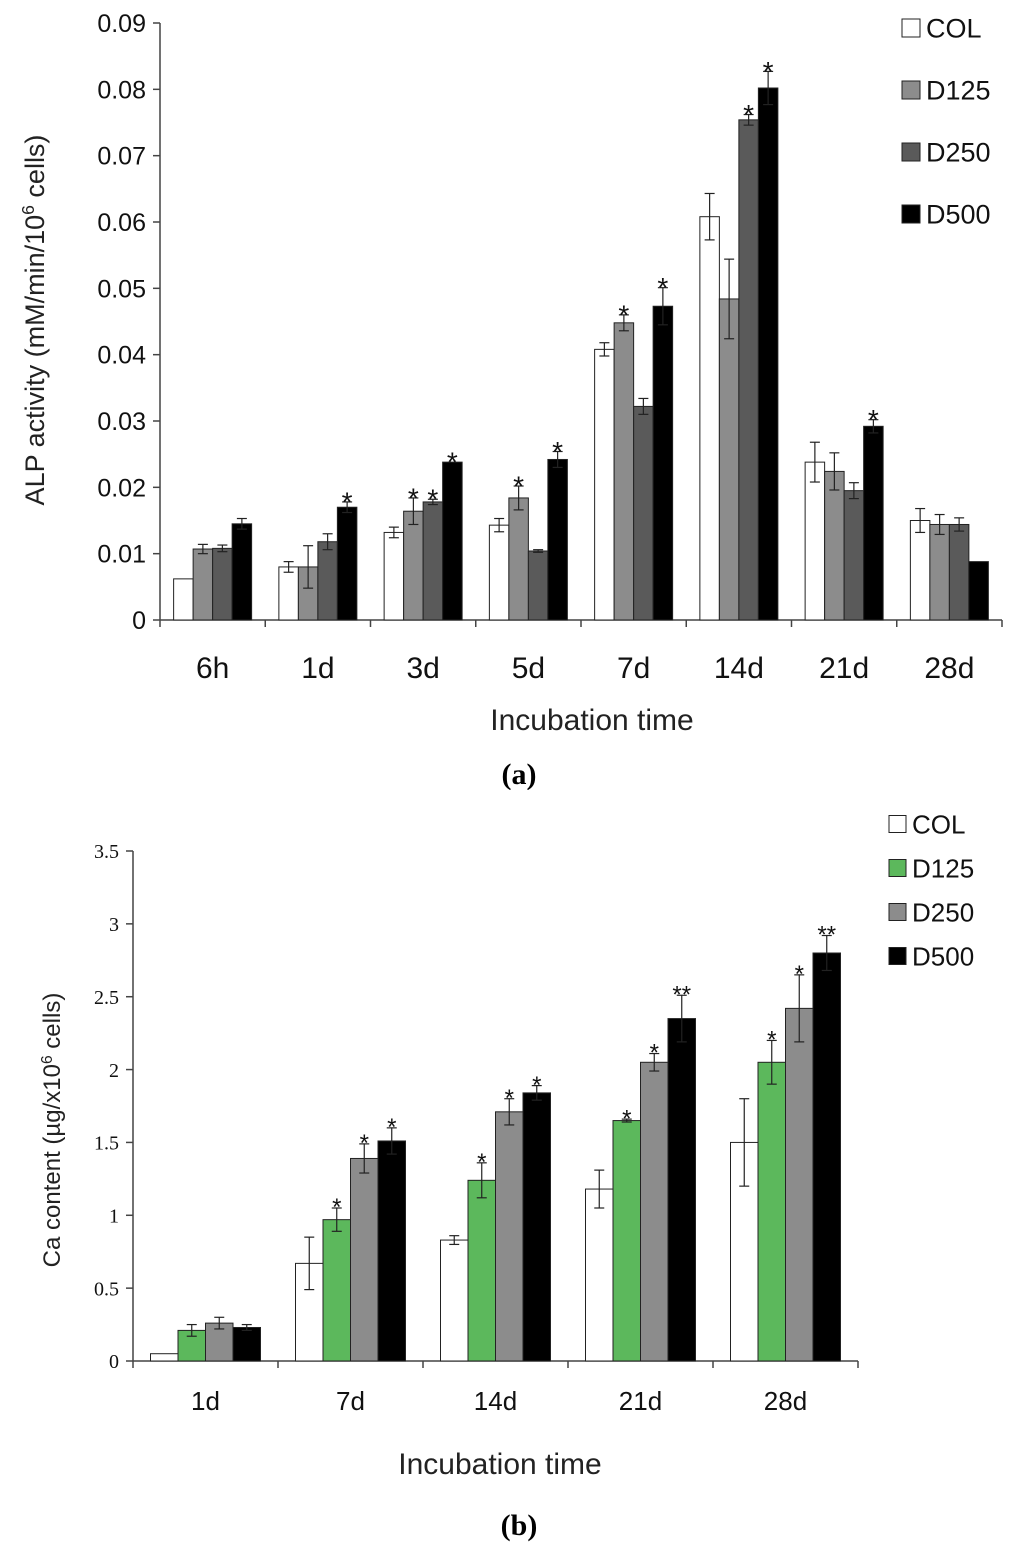 This screenshot has height=1552, width=1024. Describe the element at coordinates (121, 223) in the screenshot. I see `y-tick-label: 0.06` at that location.